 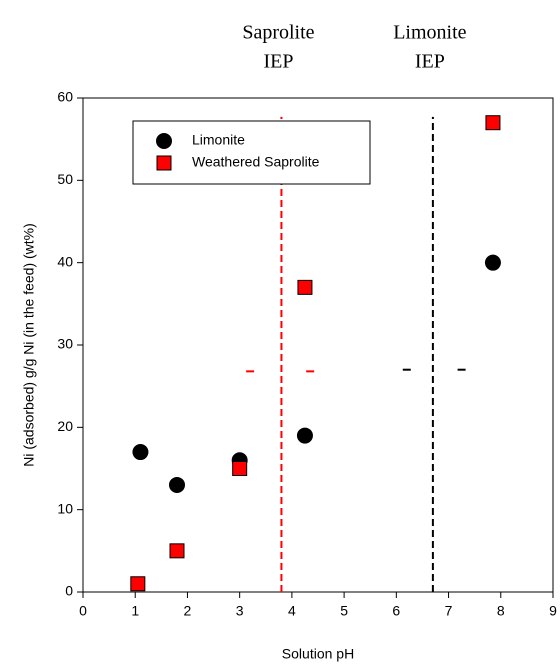 What do you see at coordinates (501, 611) in the screenshot?
I see `x-tick-label: 8` at bounding box center [501, 611].